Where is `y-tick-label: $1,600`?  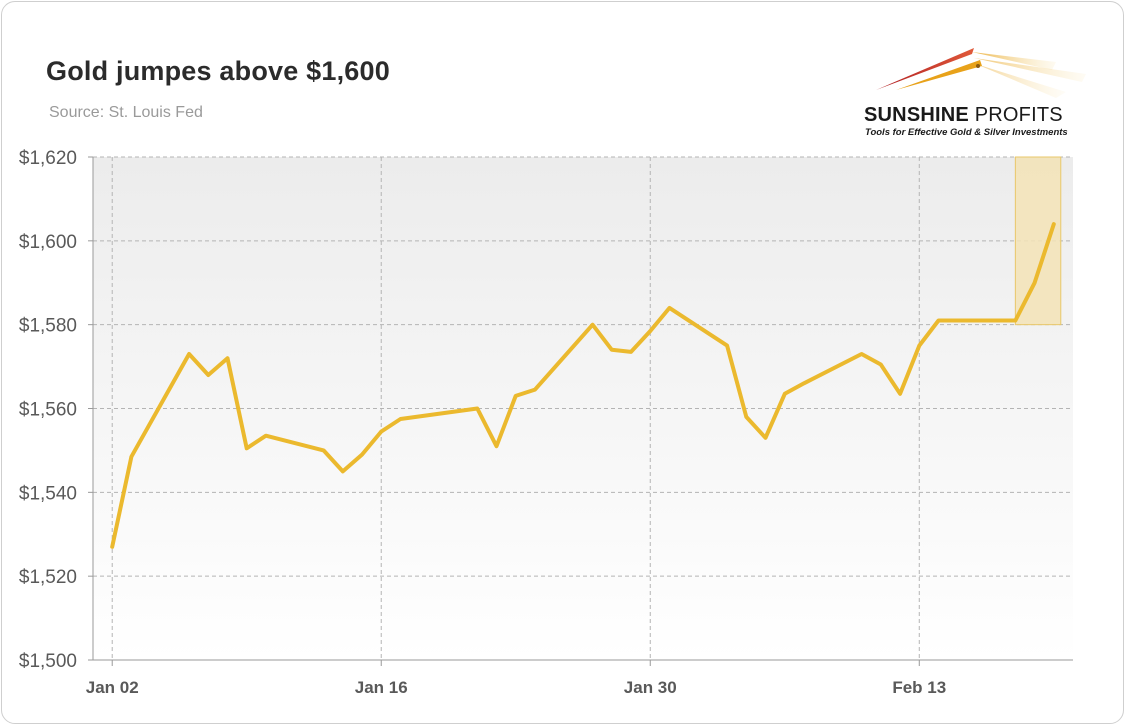
y-tick-label: $1,600 is located at coordinates (48, 242).